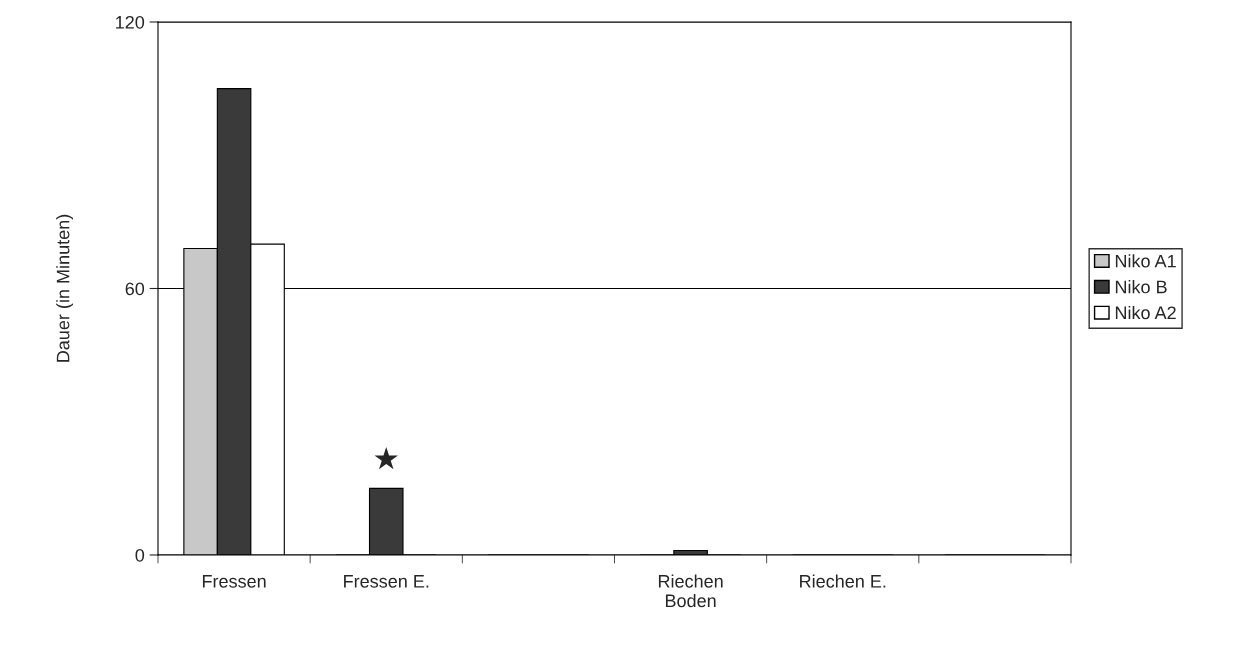  Describe the element at coordinates (234, 581) in the screenshot. I see `x-tick-label: Fressen` at that location.